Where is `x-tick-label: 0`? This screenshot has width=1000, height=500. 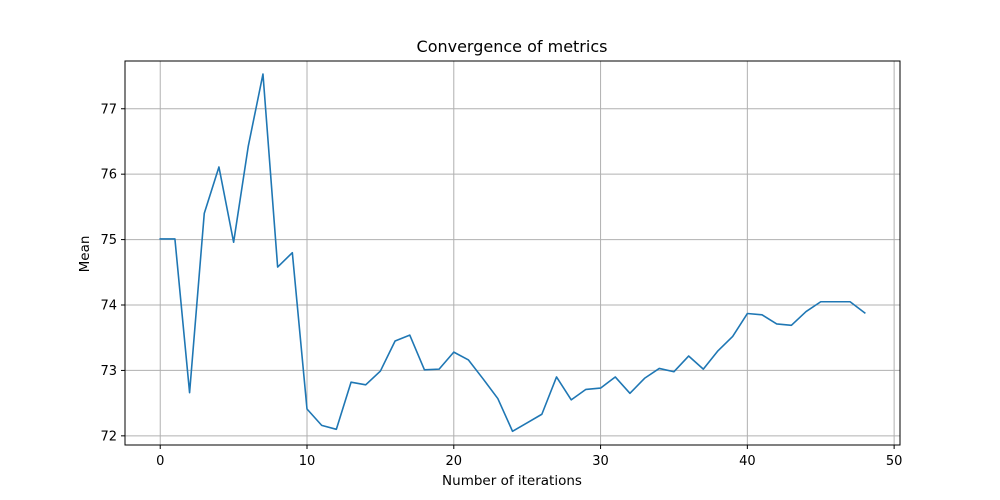
x-tick-label: 0 is located at coordinates (160, 461).